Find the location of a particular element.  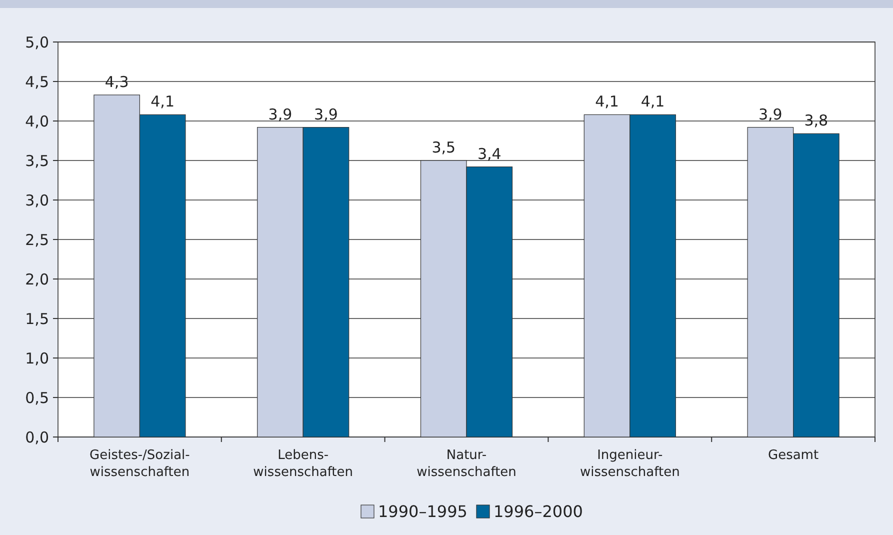

y-tick-label: 4,0 is located at coordinates (37, 121).